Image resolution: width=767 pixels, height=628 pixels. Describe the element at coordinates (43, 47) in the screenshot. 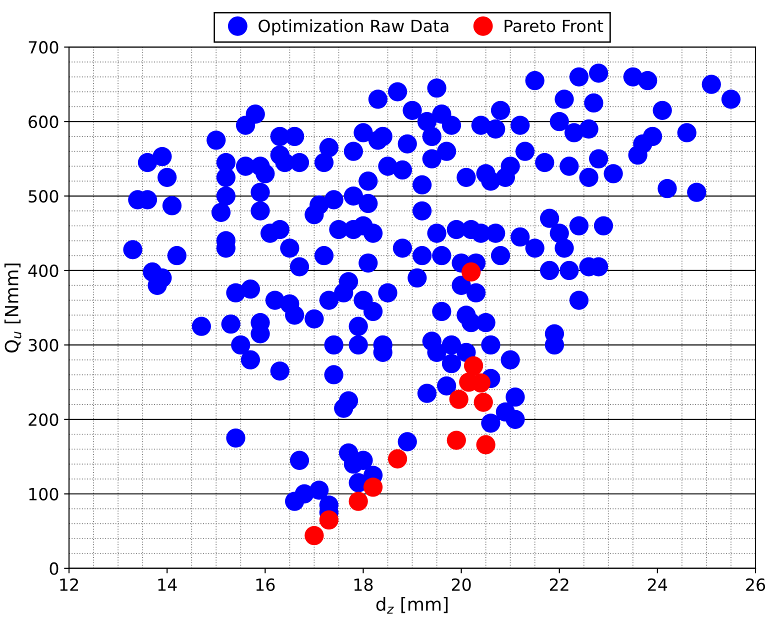

I see `y-tick-label: 700` at that location.